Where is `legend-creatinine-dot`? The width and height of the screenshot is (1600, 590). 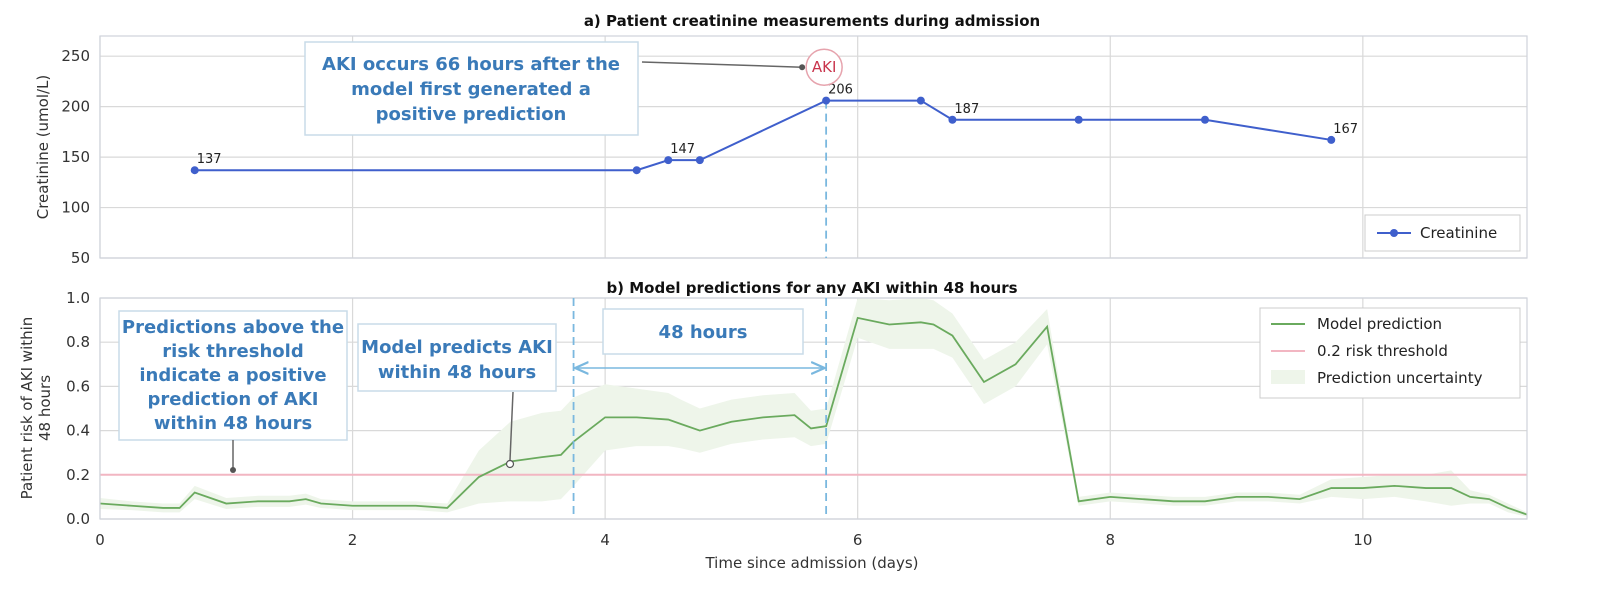
legend-creatinine-dot is located at coordinates (1394, 233).